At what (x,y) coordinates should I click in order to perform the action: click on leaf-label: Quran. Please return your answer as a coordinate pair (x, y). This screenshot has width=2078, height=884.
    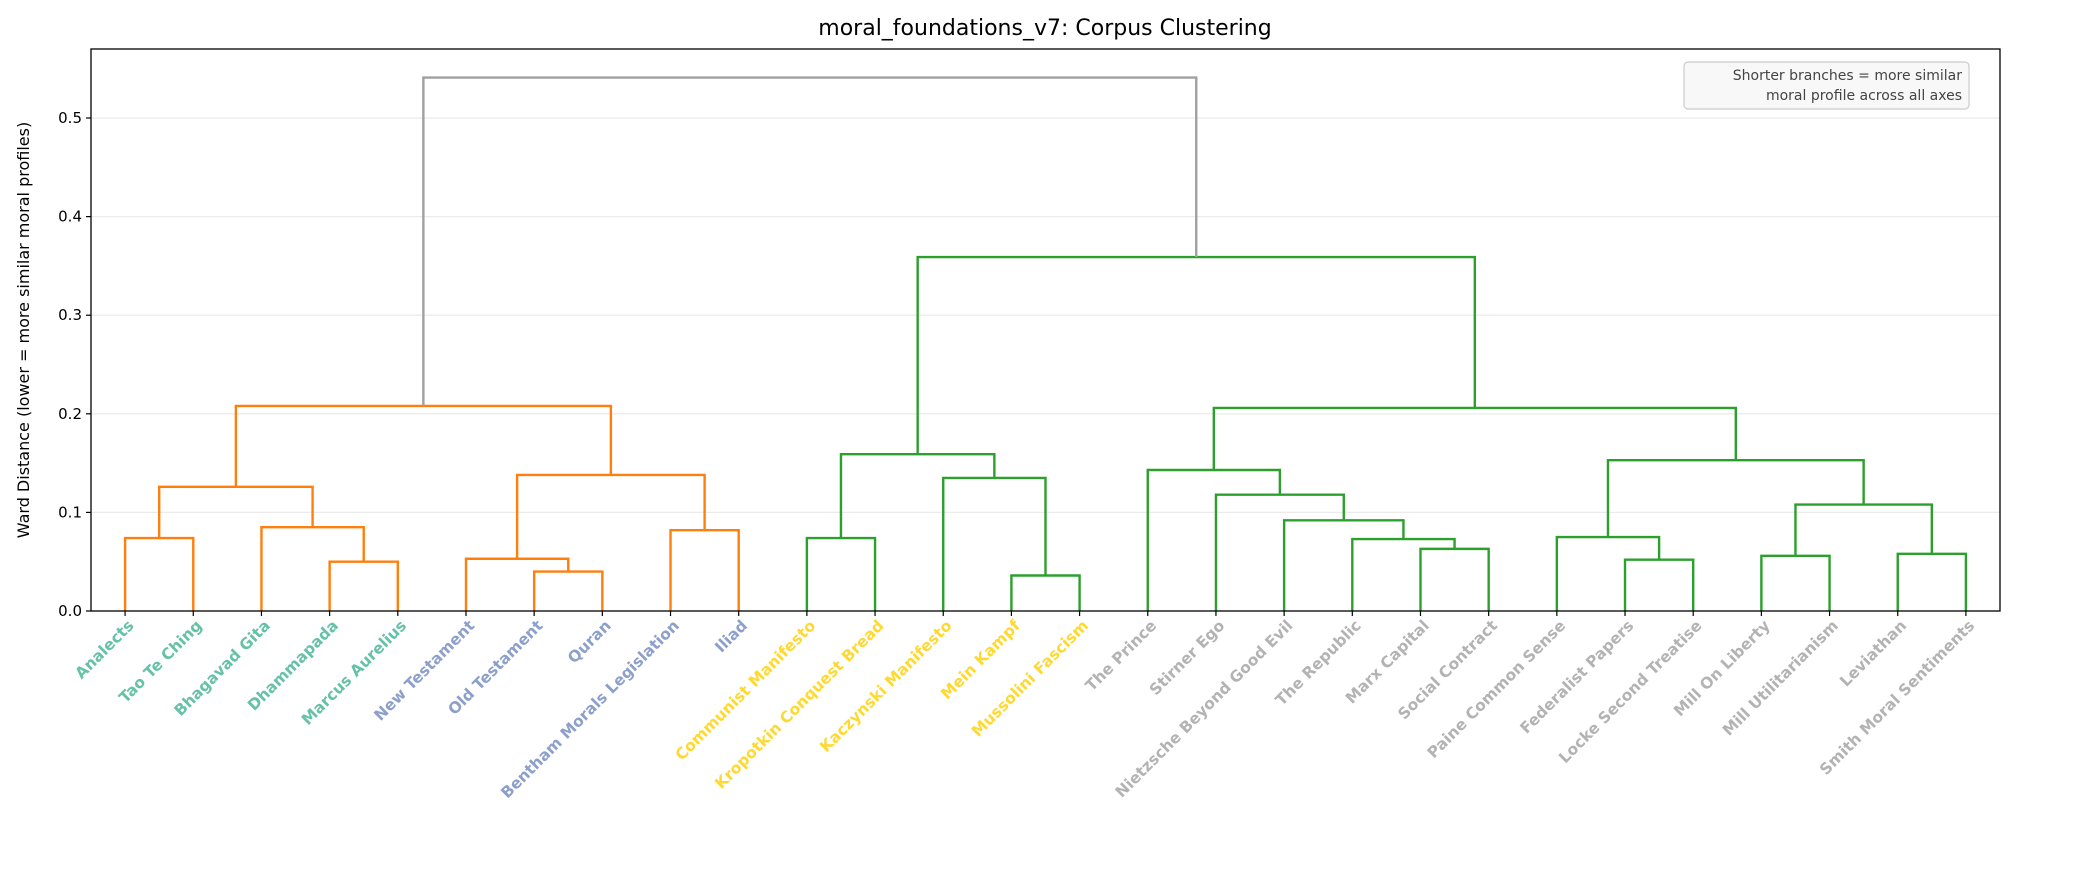
    Looking at the image, I should click on (589, 642).